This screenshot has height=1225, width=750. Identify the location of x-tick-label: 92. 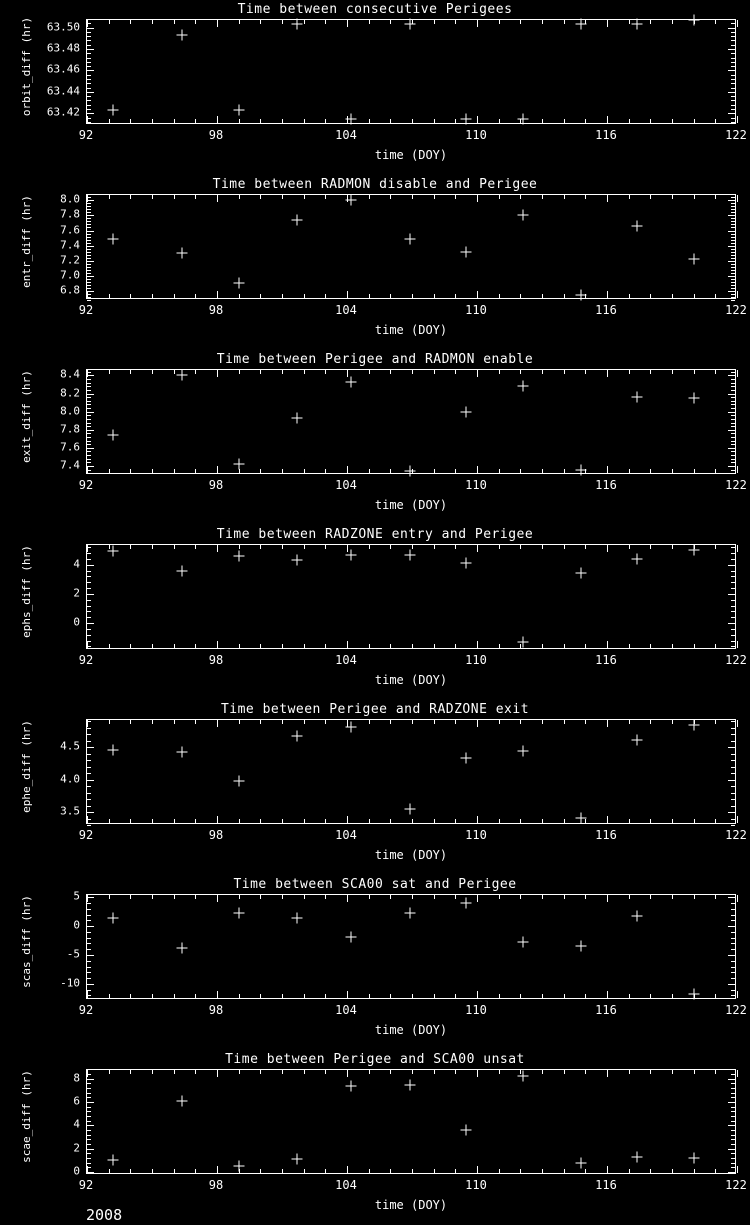
(86, 1010).